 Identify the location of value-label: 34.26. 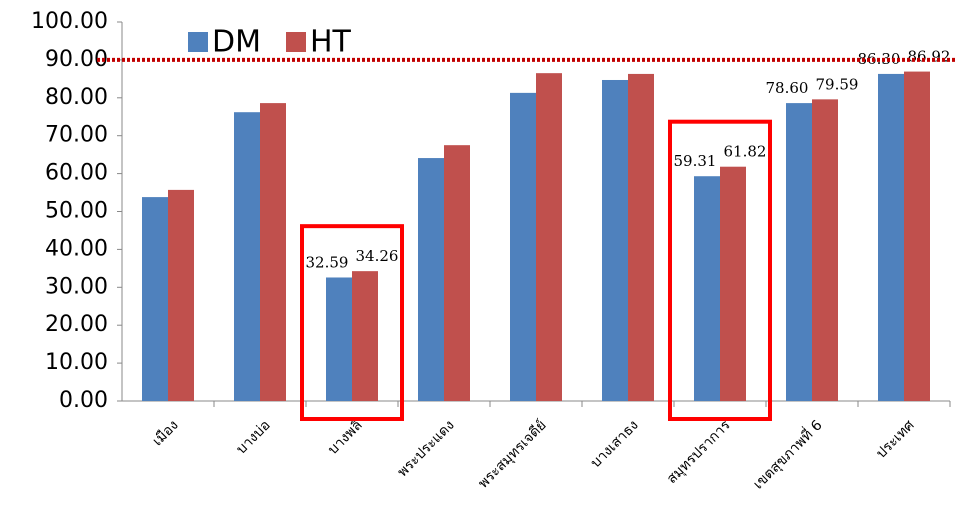
(377, 256).